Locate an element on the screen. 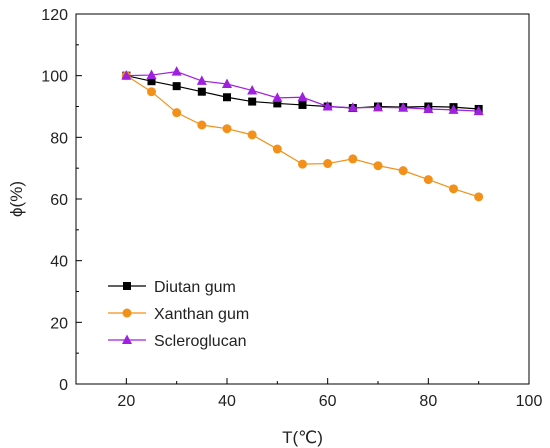 The width and height of the screenshot is (550, 448). legend-label: Scleroglucan is located at coordinates (200, 341).